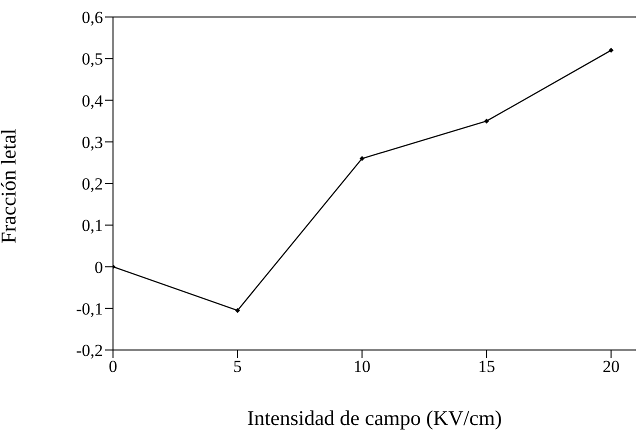 Image resolution: width=637 pixels, height=445 pixels. What do you see at coordinates (92, 226) in the screenshot?
I see `y-tick-label: 0,1` at bounding box center [92, 226].